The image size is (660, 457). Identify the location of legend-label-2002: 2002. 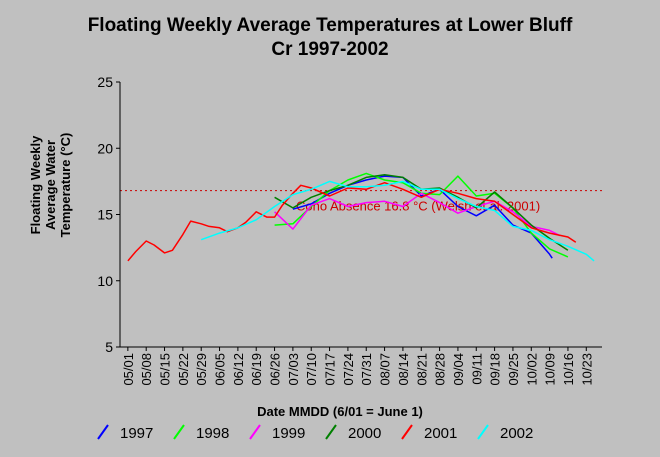
(516, 433).